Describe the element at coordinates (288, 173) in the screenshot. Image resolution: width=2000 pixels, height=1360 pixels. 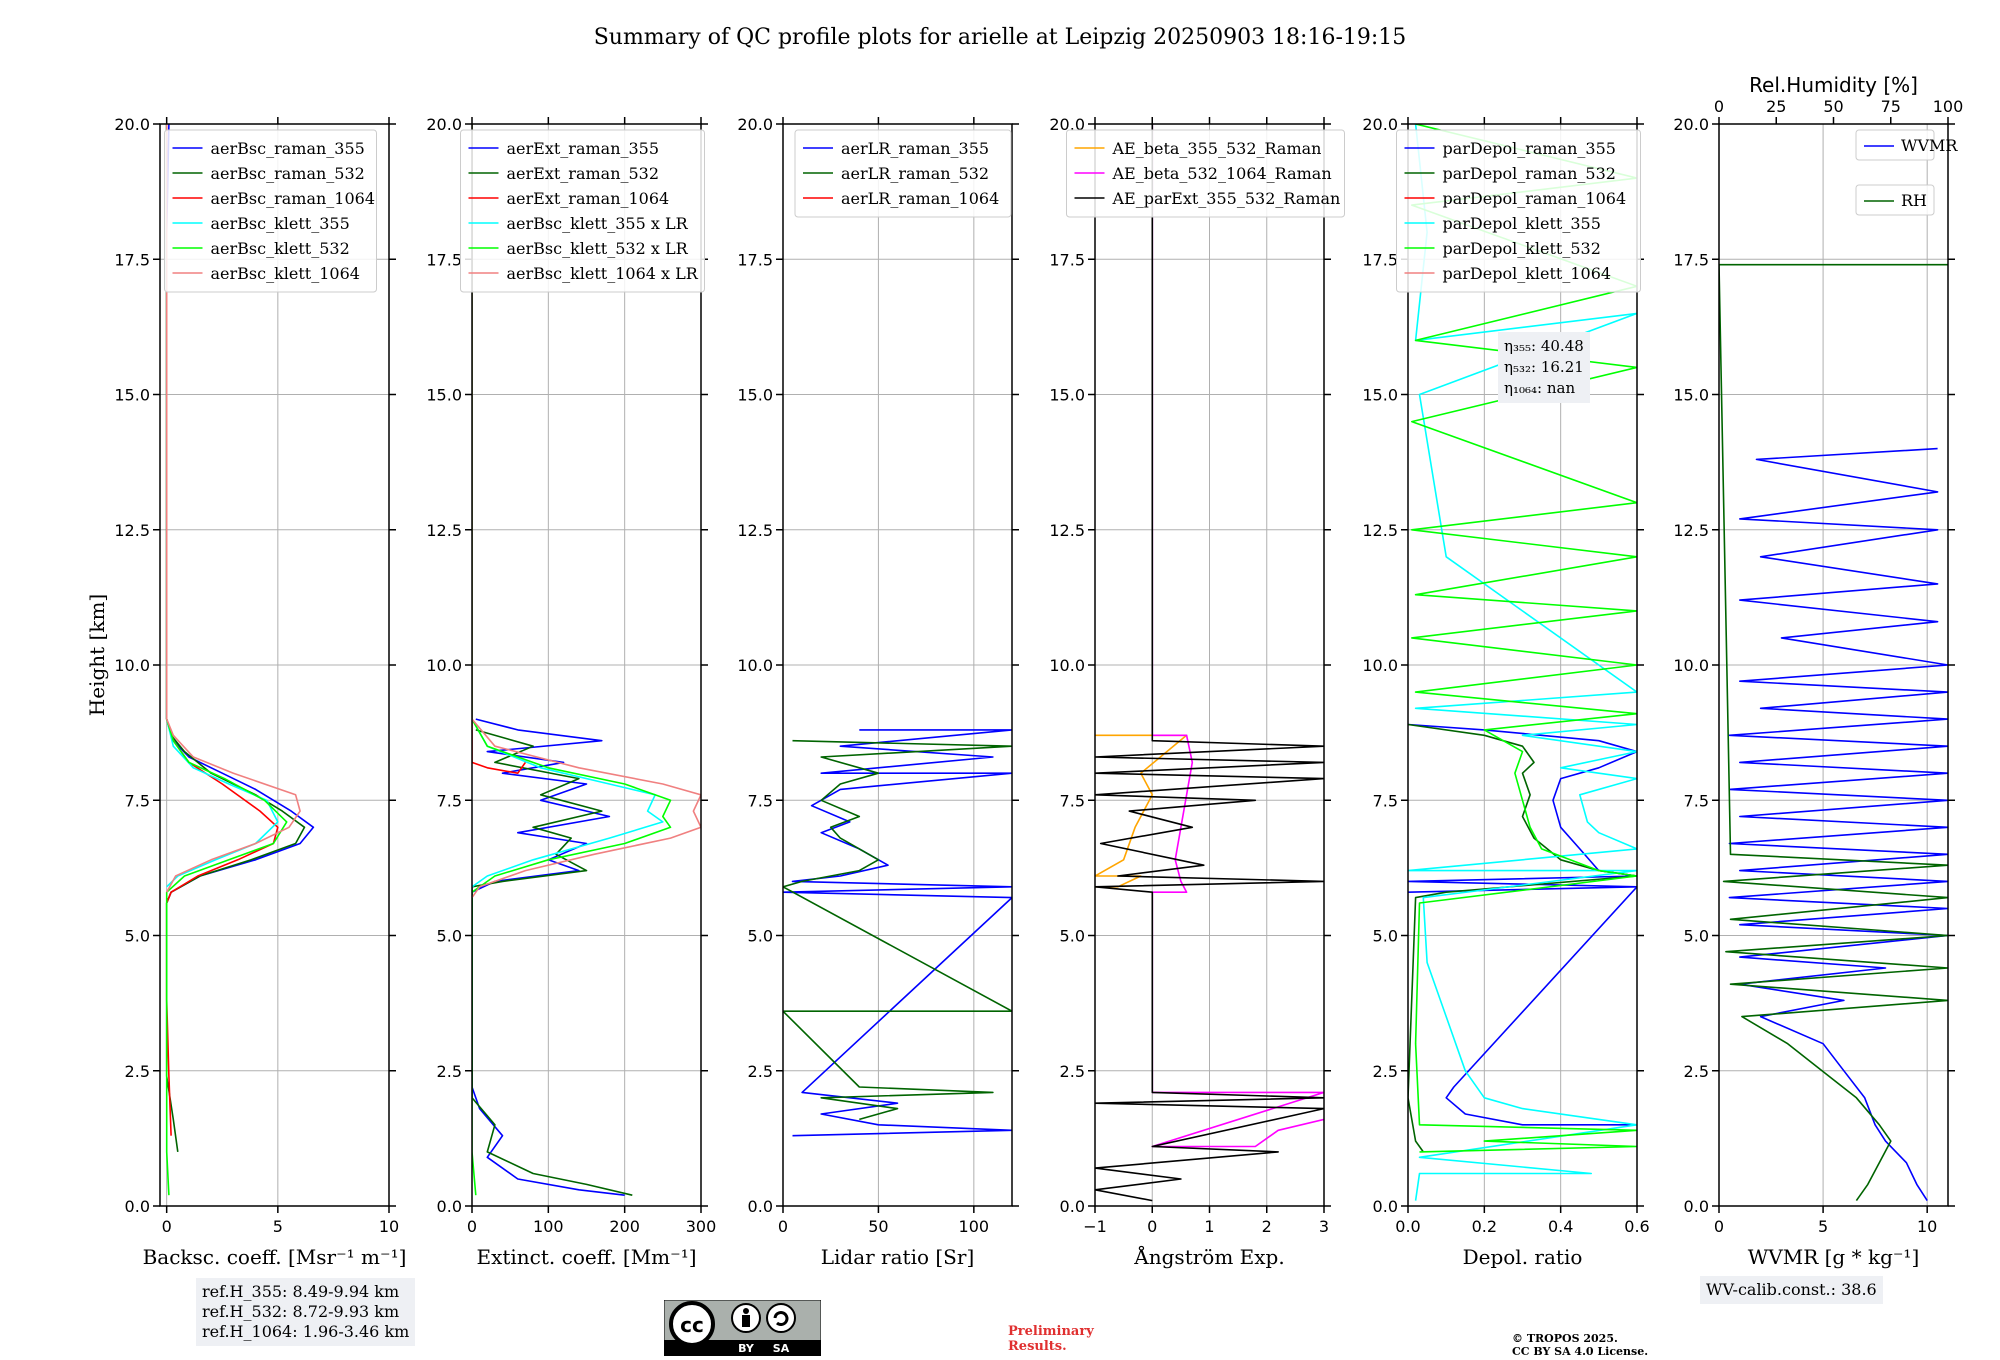
I see `legend-label: aerBsc_raman_532` at that location.